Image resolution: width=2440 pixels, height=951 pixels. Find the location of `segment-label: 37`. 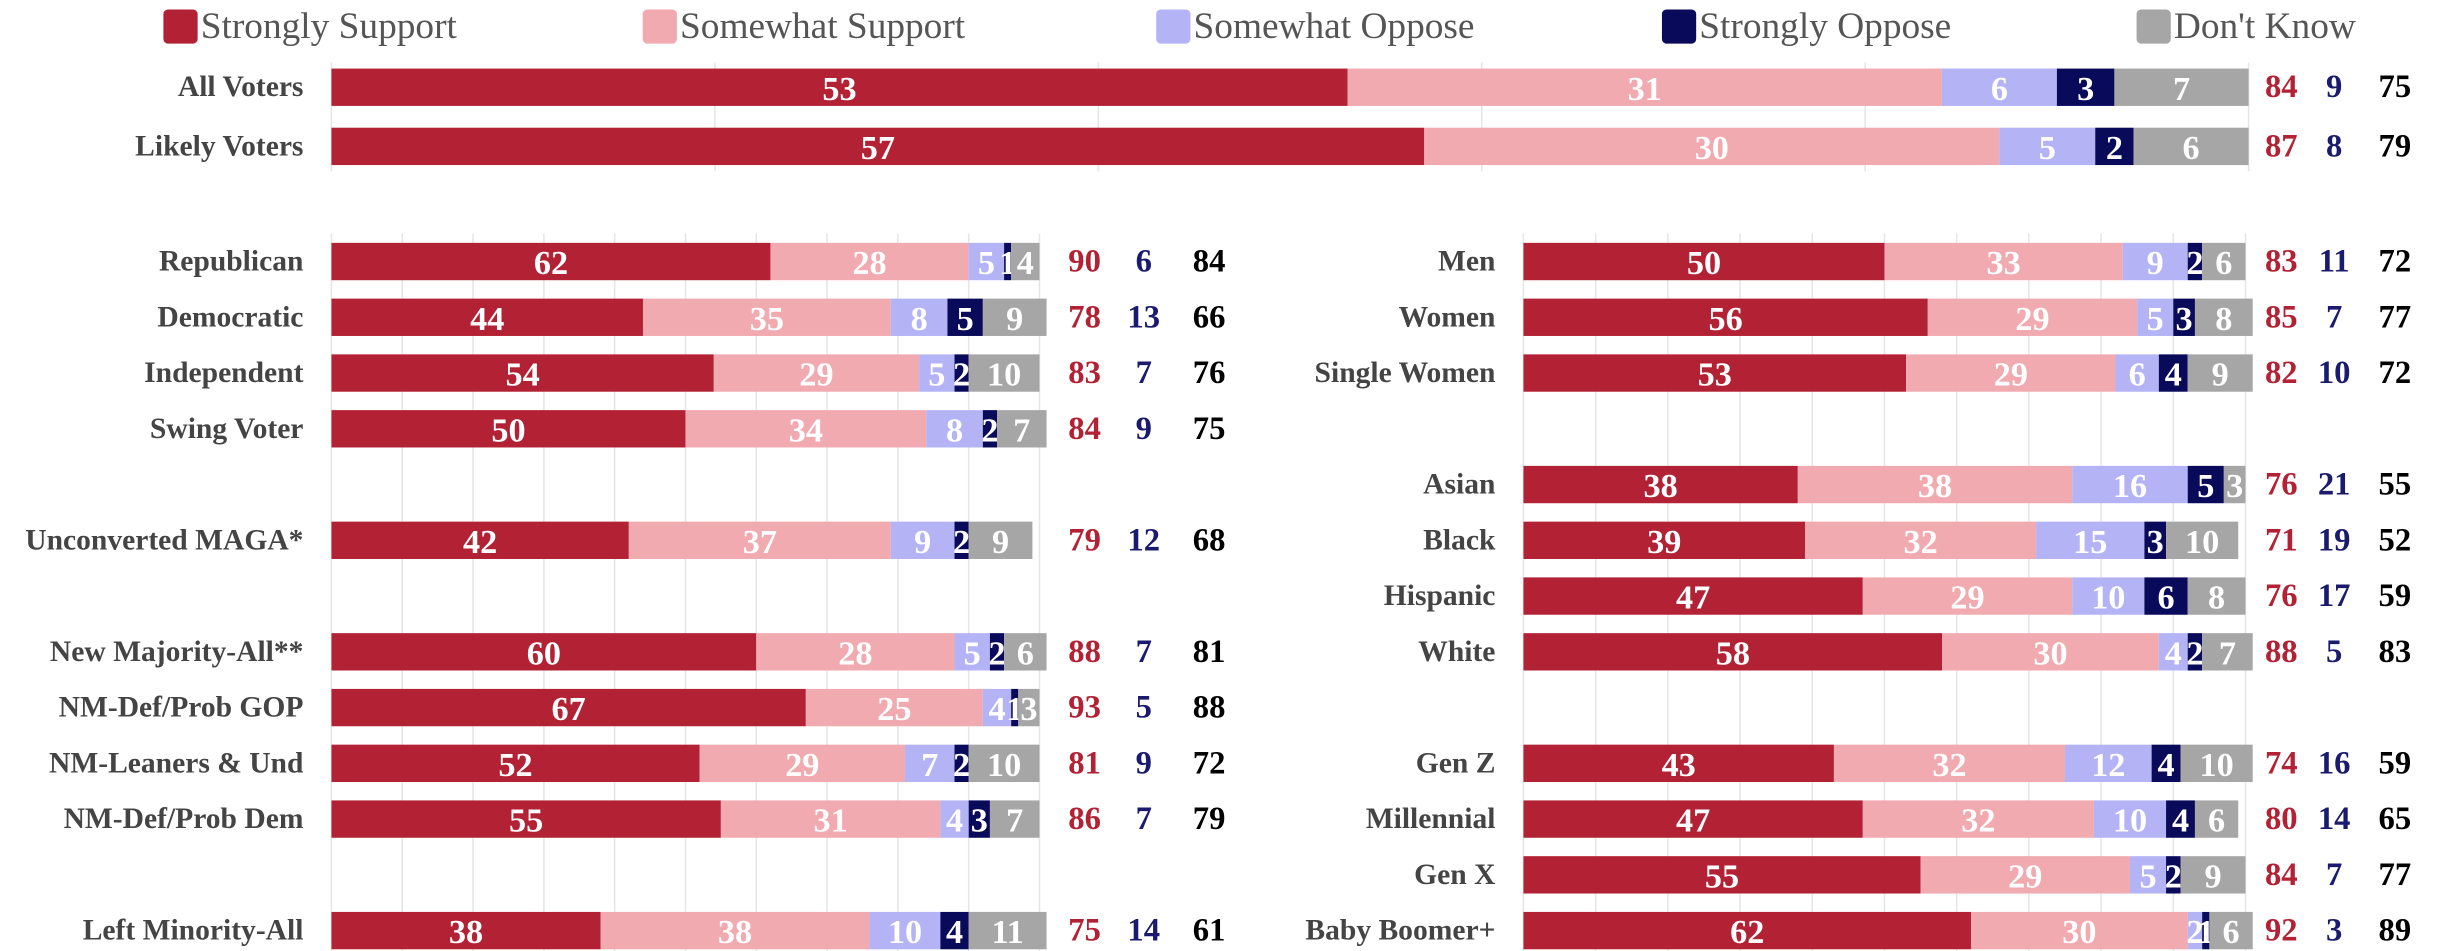

segment-label: 37 is located at coordinates (760, 542).